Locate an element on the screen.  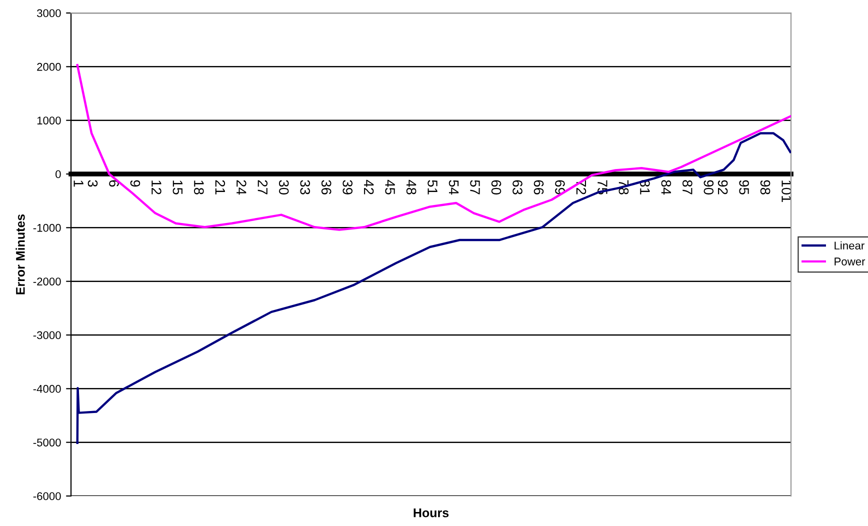
y-tick-label: -3000 is located at coordinates (47, 335).